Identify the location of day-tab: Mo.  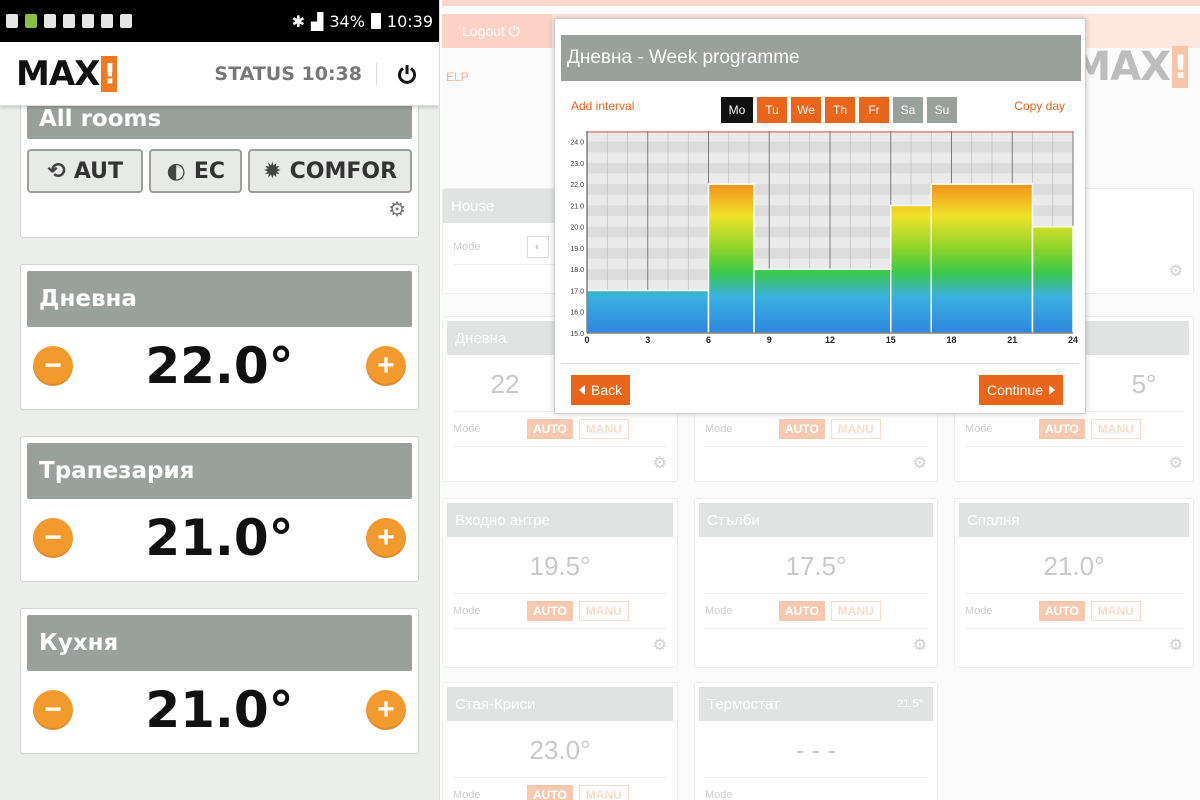
(737, 110).